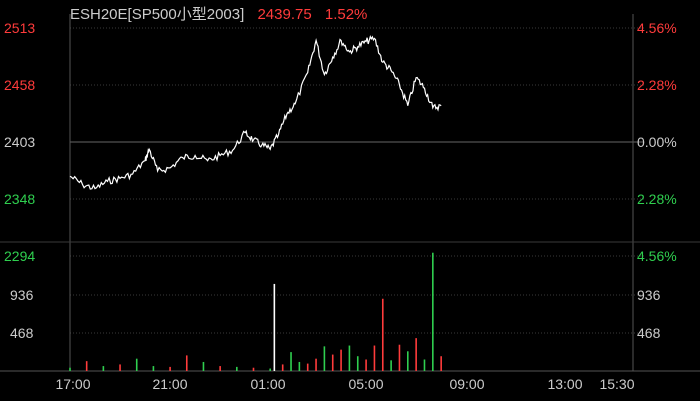 This screenshot has height=401, width=700. Describe the element at coordinates (657, 142) in the screenshot. I see `y-tick-right: 0.00%` at that location.